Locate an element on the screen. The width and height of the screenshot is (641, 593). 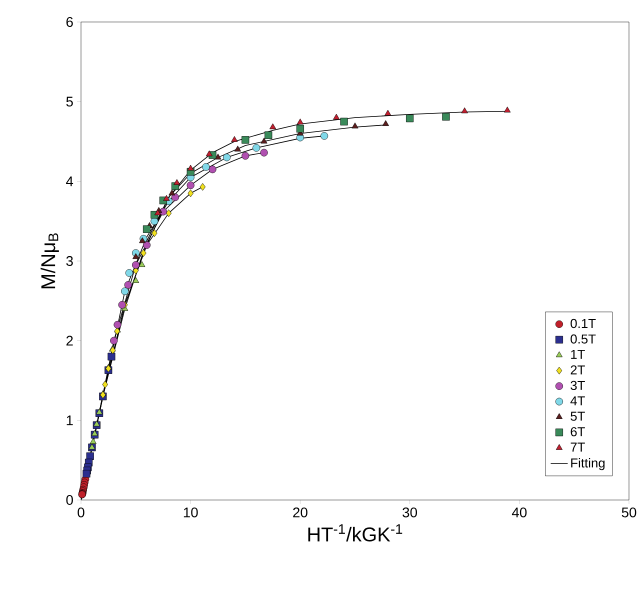
x-axis-title: HT$^{-1}$/kGK$^{-1}$ is located at coordinates (355, 533).